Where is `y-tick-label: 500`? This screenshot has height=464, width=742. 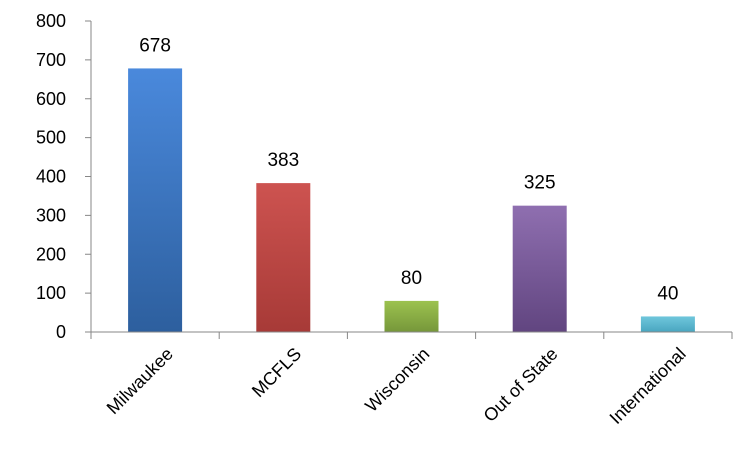
y-tick-label: 500 is located at coordinates (51, 138).